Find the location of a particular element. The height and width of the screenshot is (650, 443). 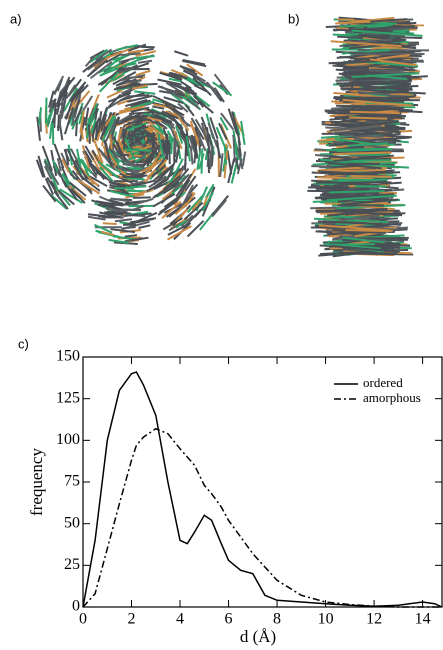

panel-label: c) is located at coordinates (23, 343).